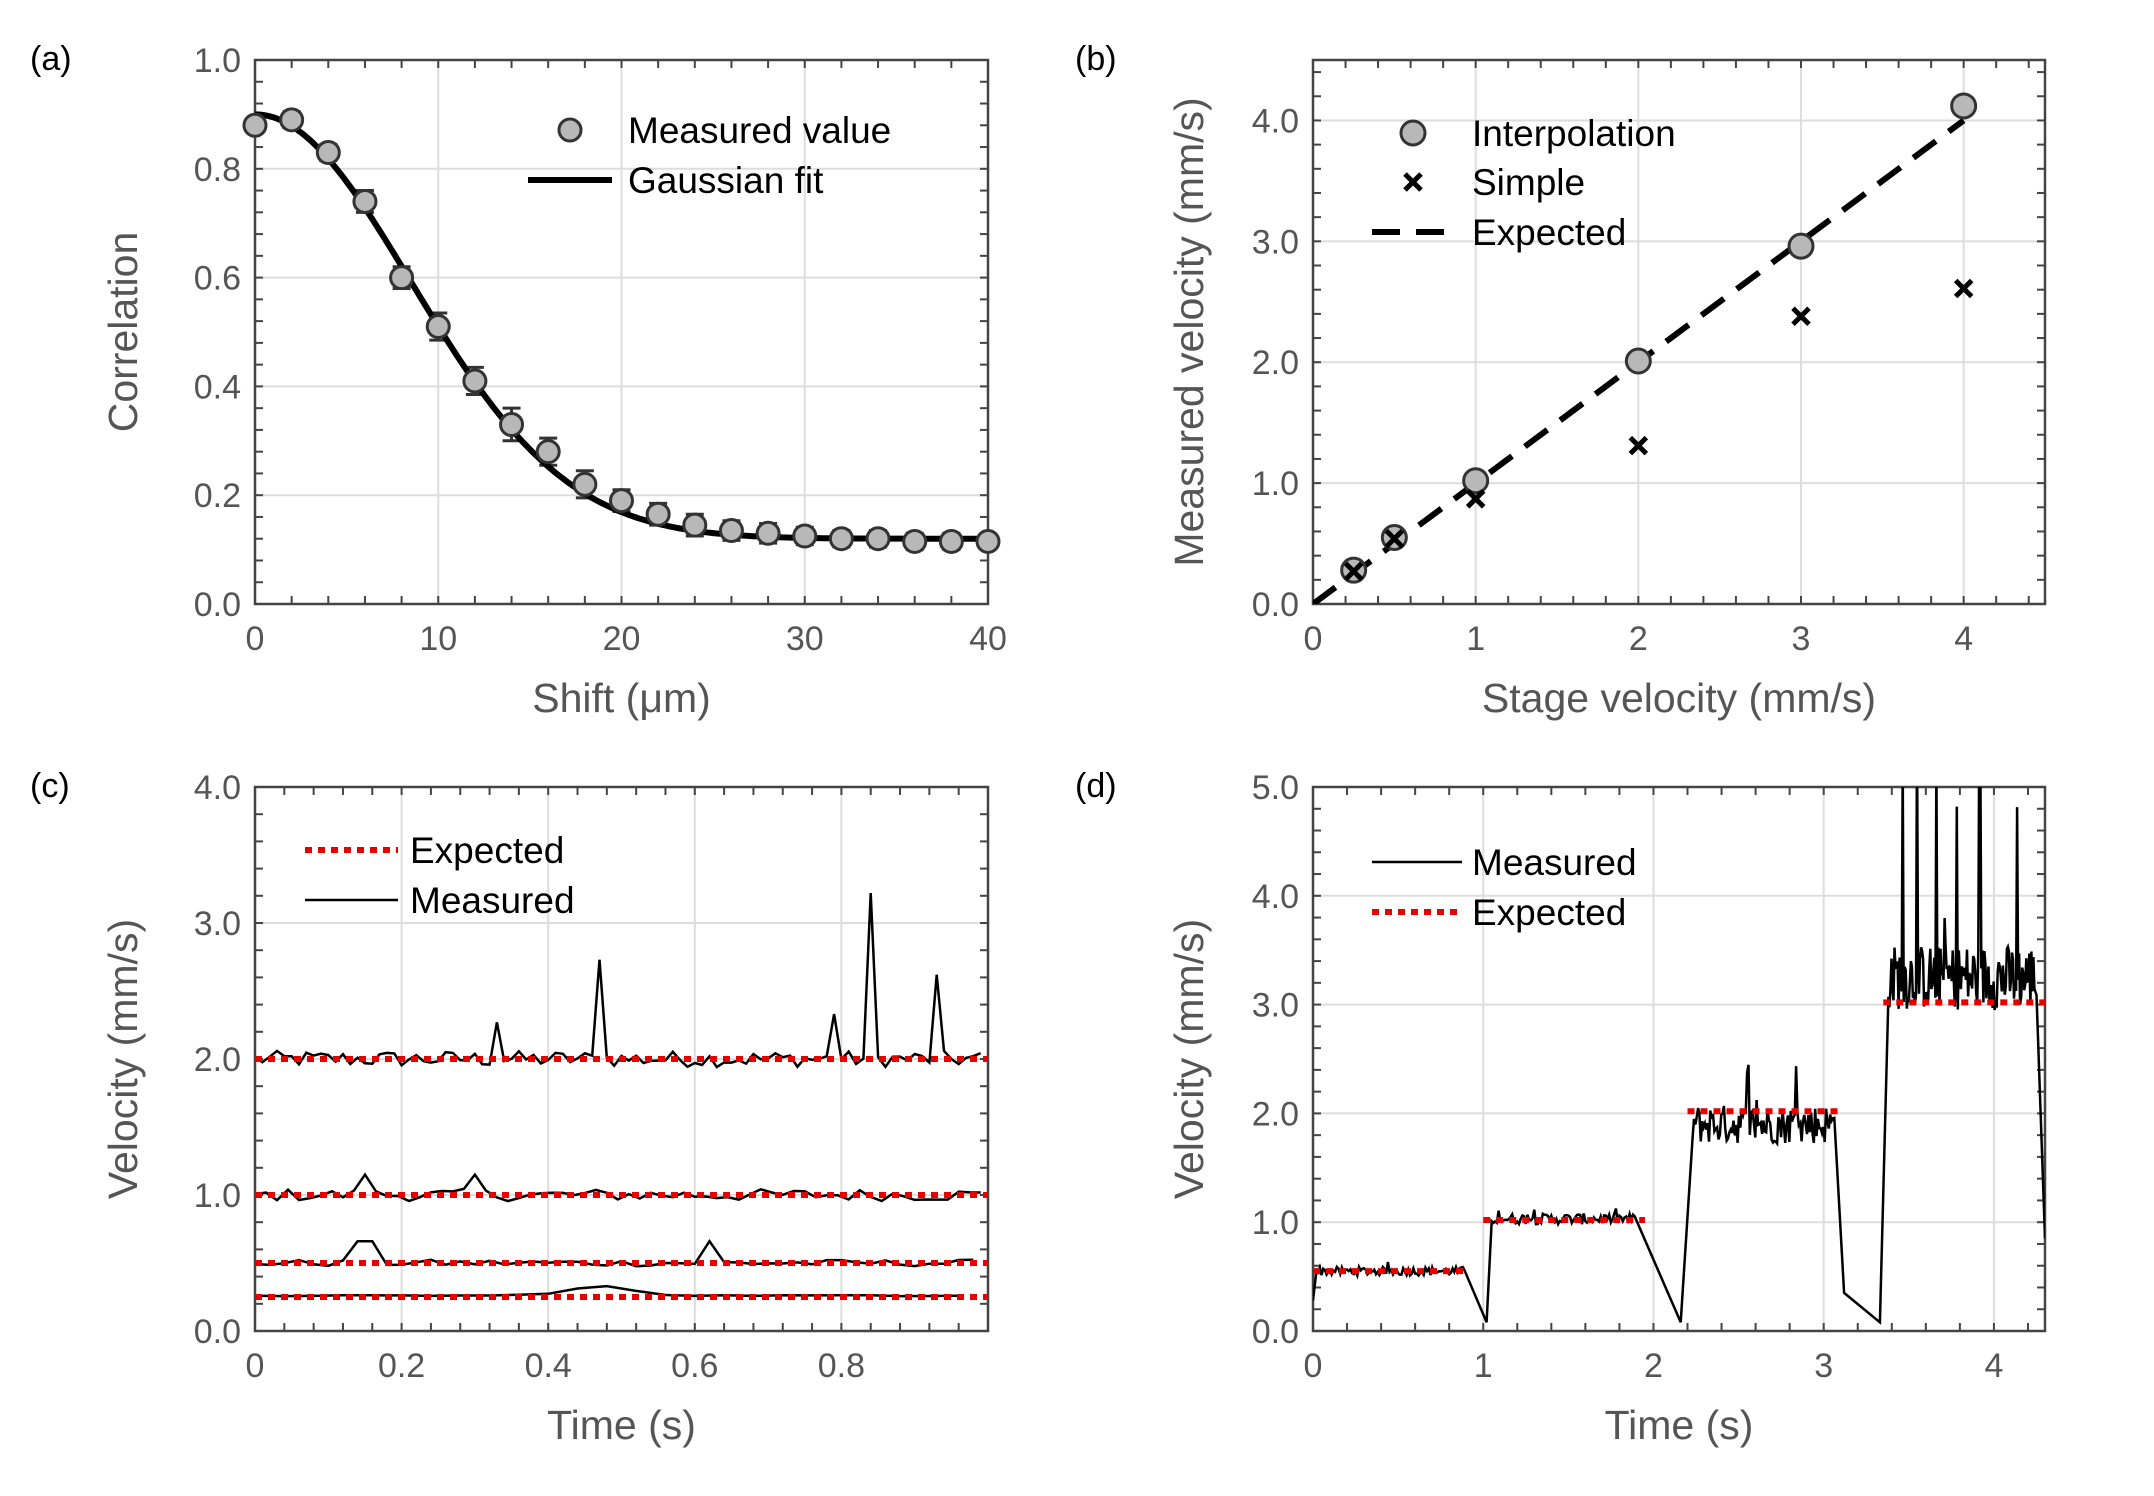  I want to click on panel-b-xtick-label: 0, so click(1313, 639).